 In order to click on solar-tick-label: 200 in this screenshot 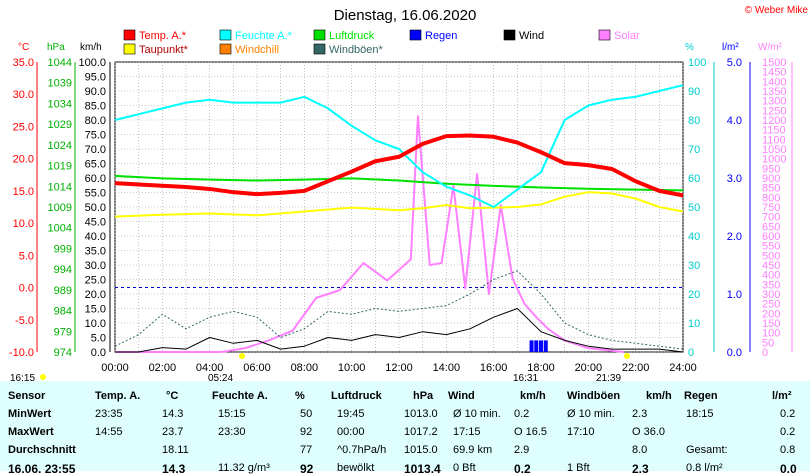, I will do `click(771, 314)`.